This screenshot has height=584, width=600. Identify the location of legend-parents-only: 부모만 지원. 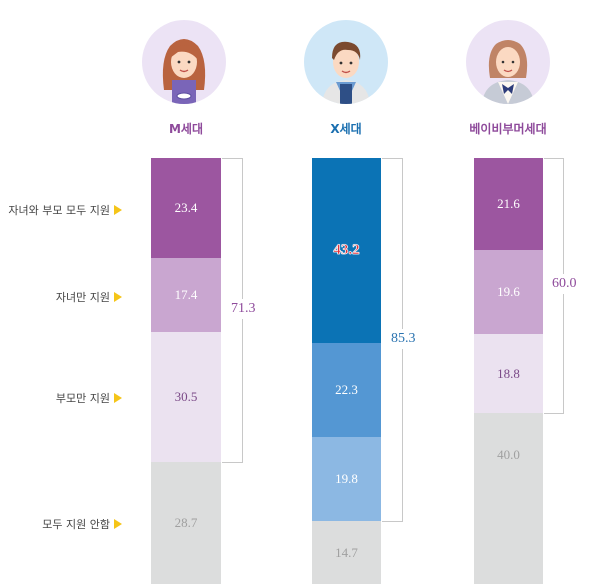
(89, 398).